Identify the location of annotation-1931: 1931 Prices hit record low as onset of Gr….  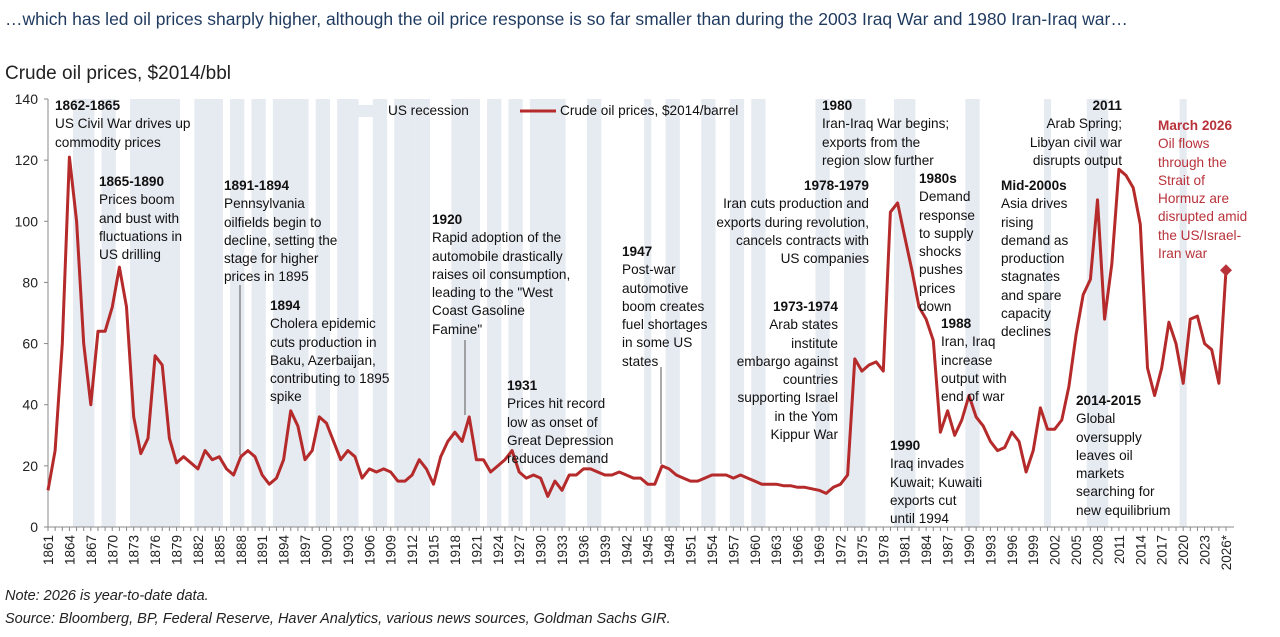
(560, 422).